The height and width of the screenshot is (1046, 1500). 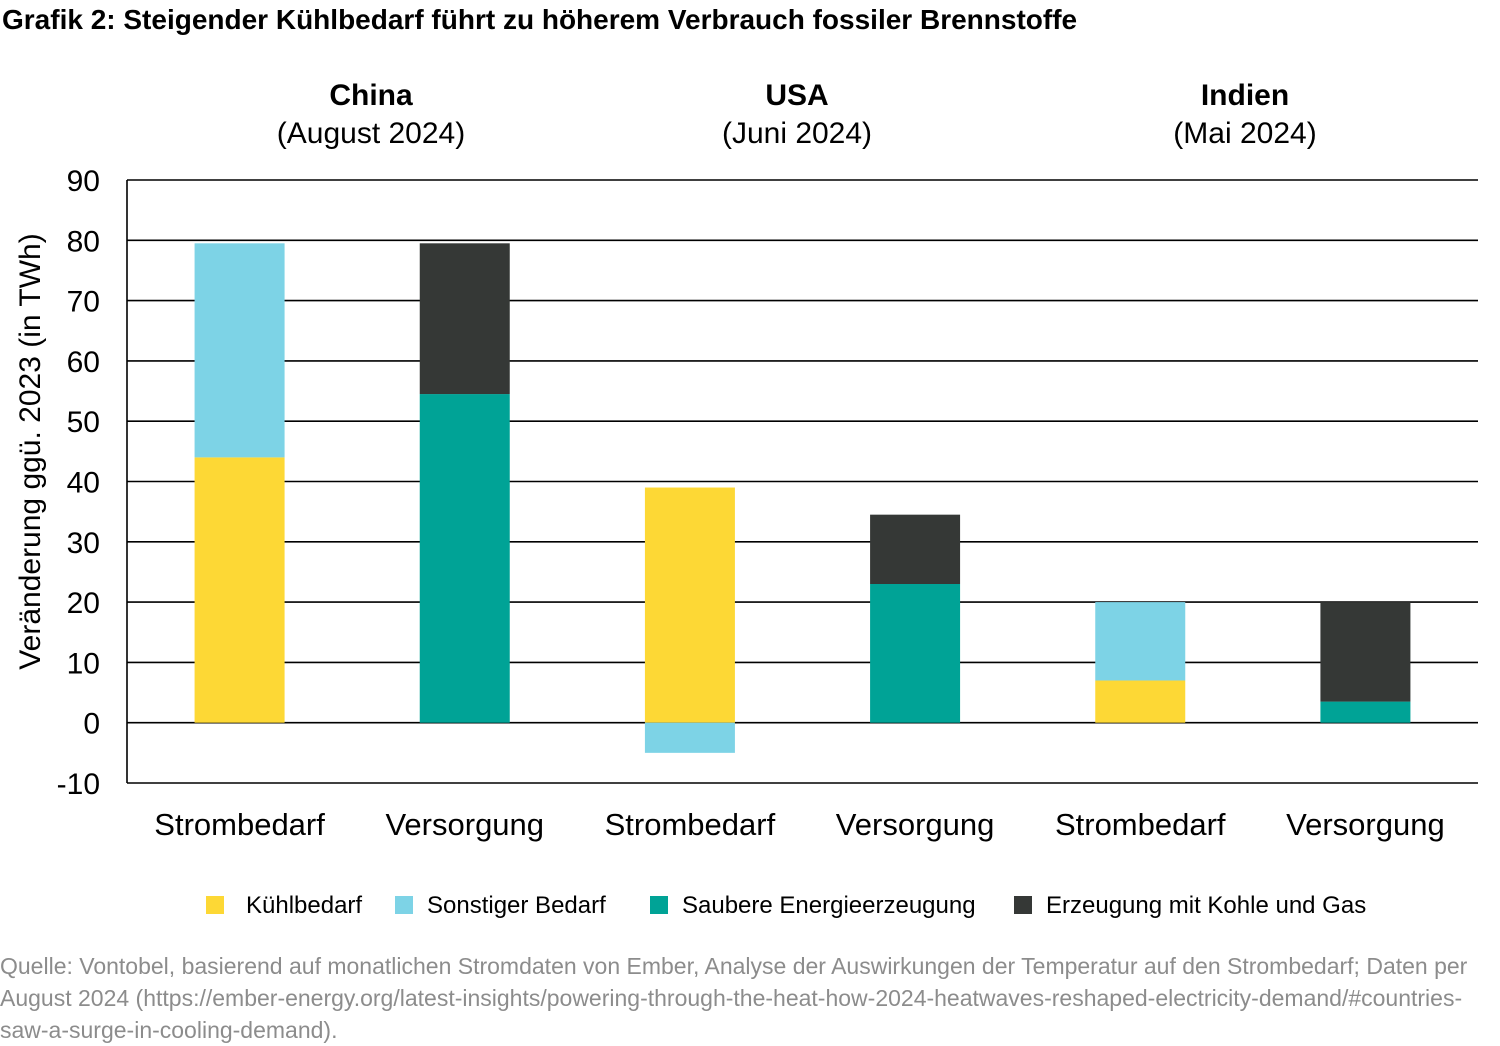 I want to click on group-title: China, so click(x=371, y=95).